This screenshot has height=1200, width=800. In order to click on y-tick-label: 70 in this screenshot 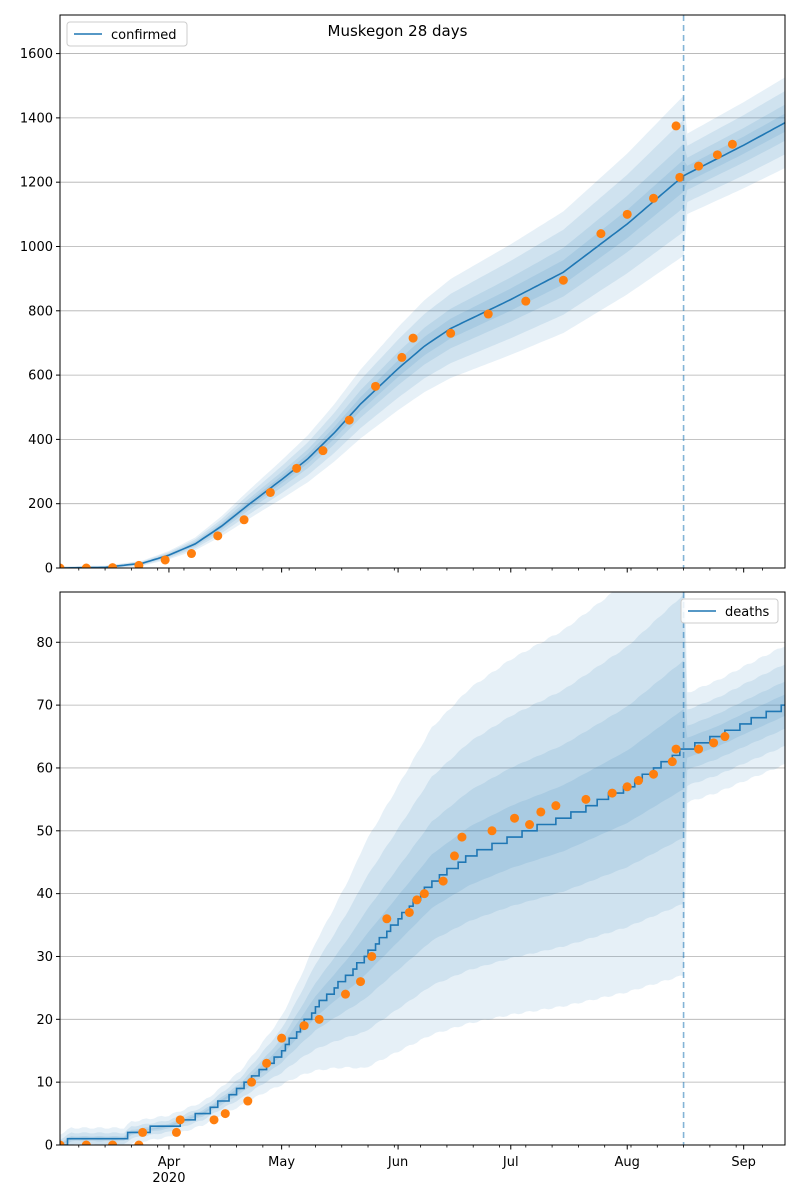, I will do `click(44, 706)`.